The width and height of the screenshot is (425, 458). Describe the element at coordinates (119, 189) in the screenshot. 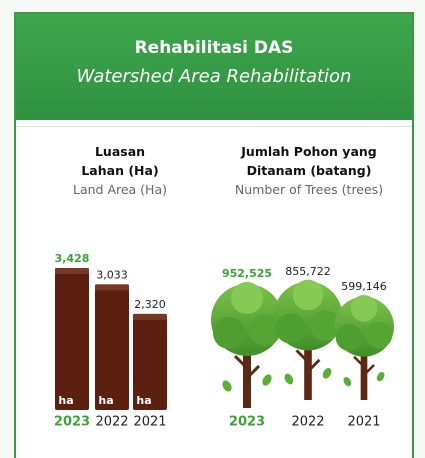

I see `chart-subtitle: Land Area (Ha)` at that location.